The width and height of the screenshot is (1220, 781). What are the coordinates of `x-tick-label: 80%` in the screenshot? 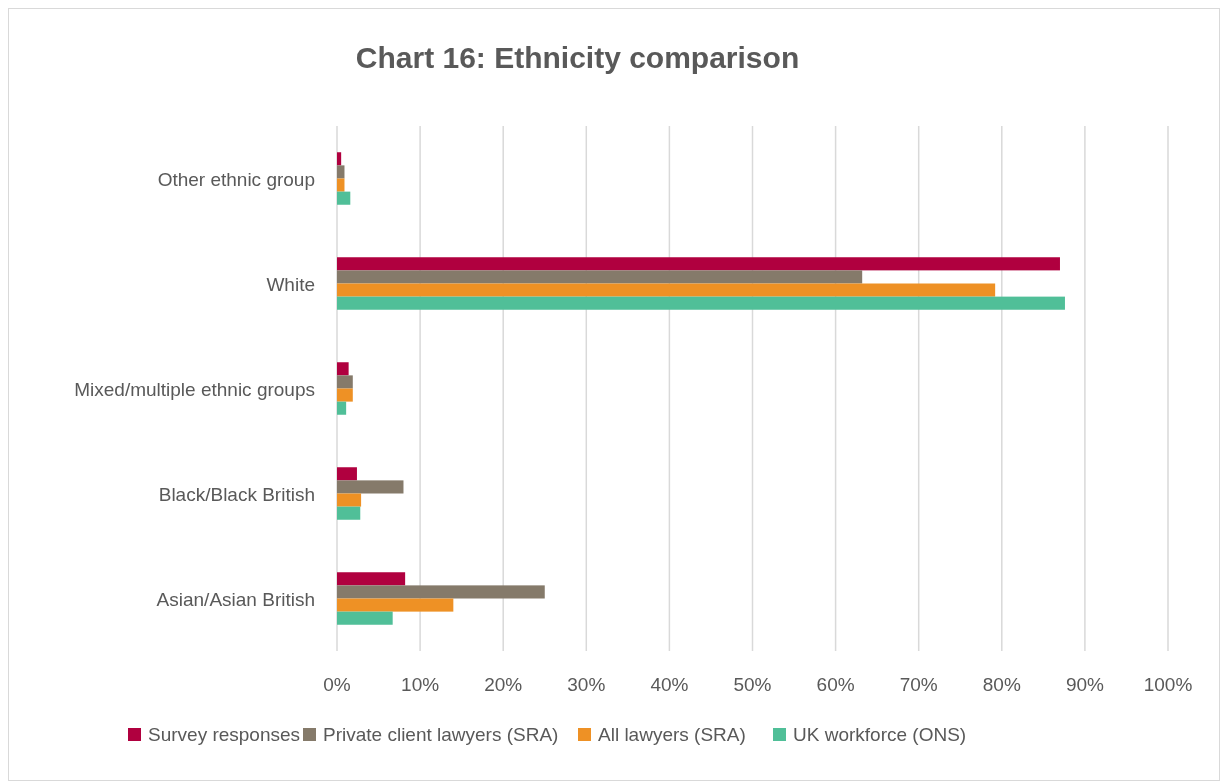 It's located at (1001, 684).